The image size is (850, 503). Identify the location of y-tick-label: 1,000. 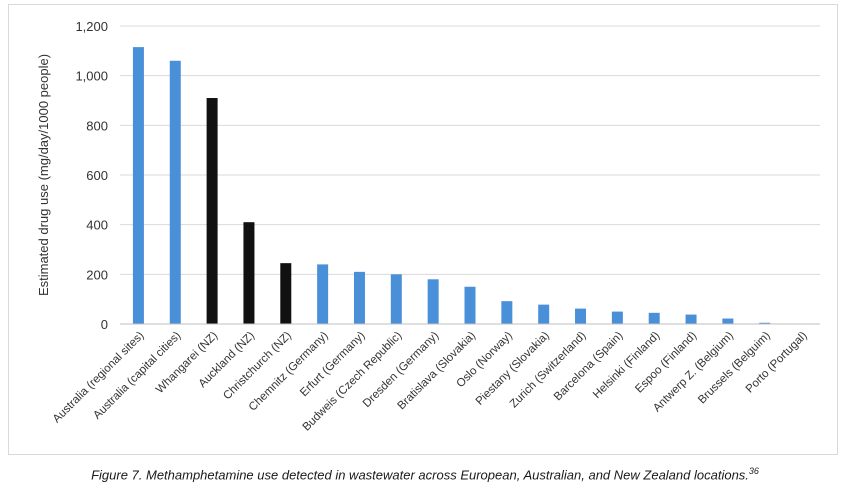
(91, 76).